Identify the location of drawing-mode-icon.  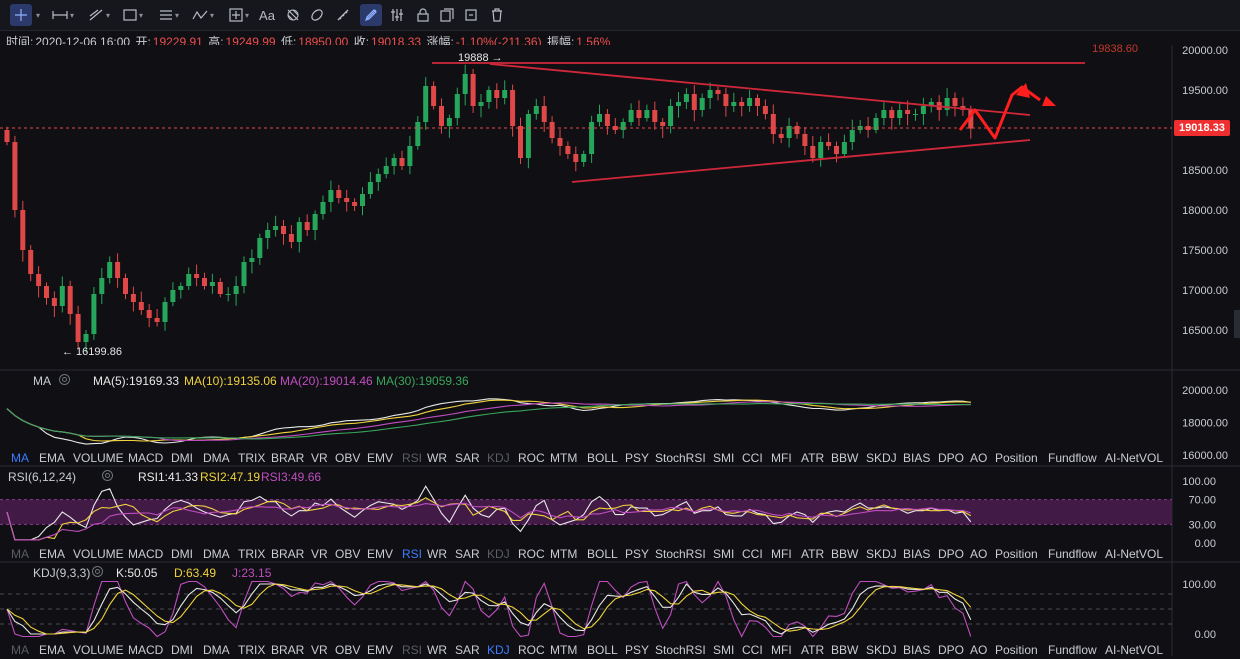
(371, 15).